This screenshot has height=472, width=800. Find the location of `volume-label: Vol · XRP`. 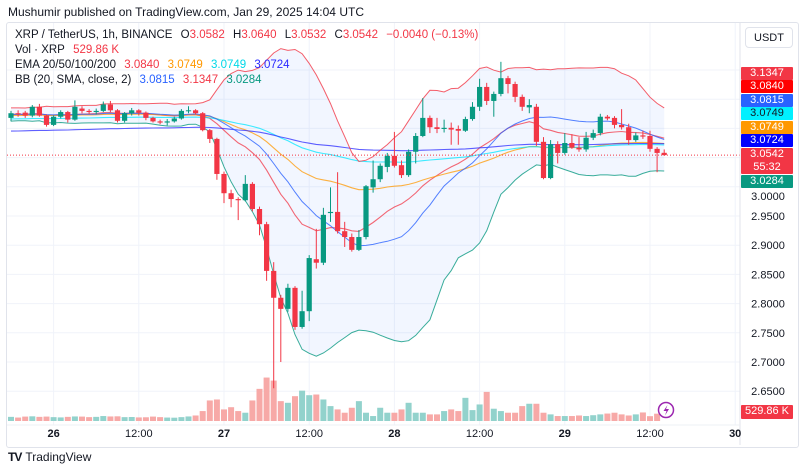

volume-label: Vol · XRP is located at coordinates (40, 50).